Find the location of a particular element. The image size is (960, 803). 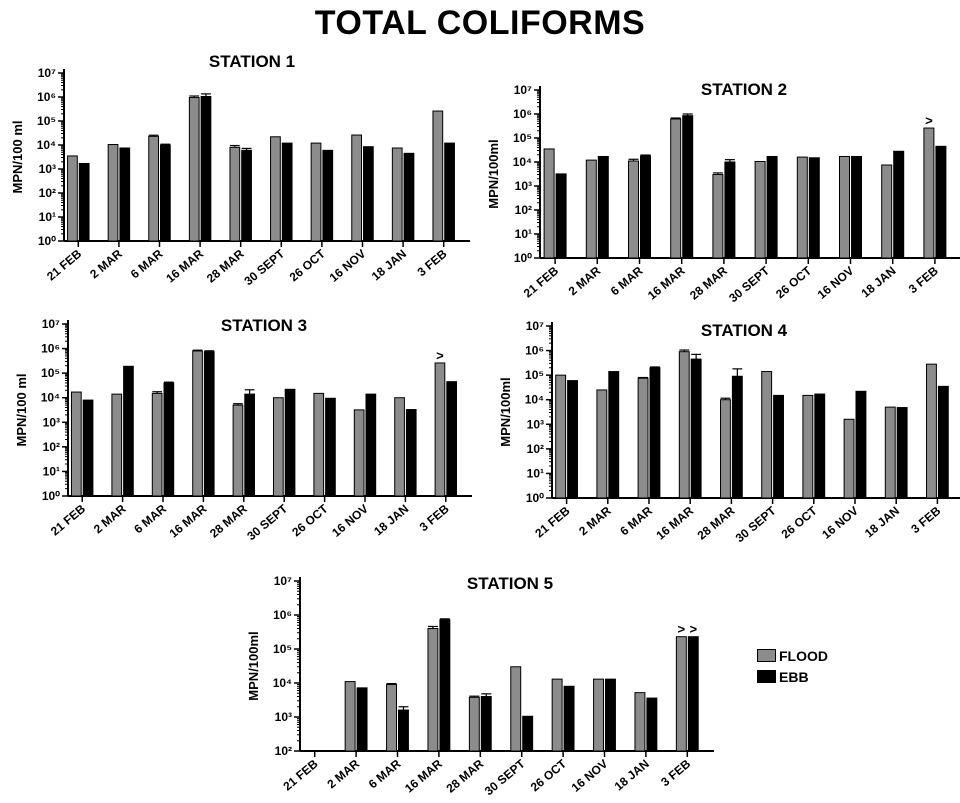

flood-swatch is located at coordinates (766, 655).